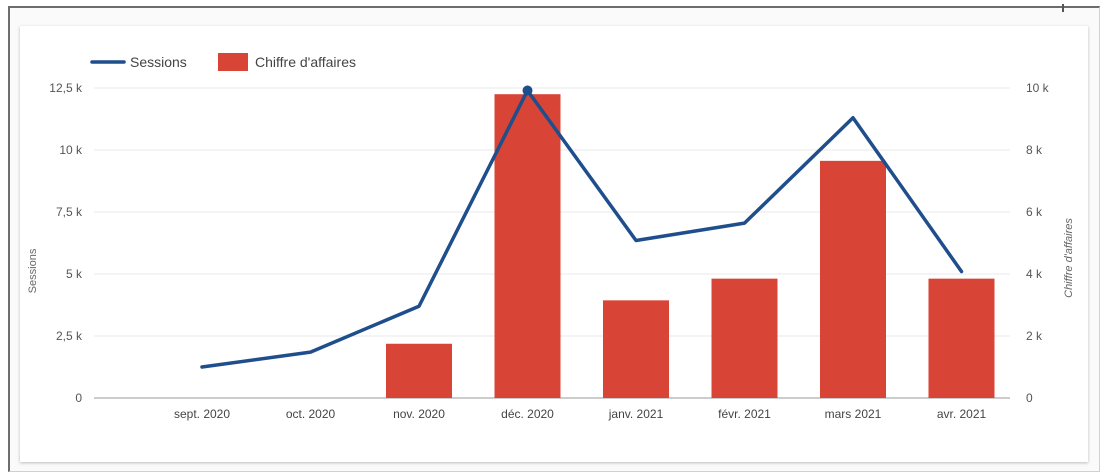  Describe the element at coordinates (305, 62) in the screenshot. I see `legend-label-chiffre-affaires: Chiffre d'affaires` at that location.